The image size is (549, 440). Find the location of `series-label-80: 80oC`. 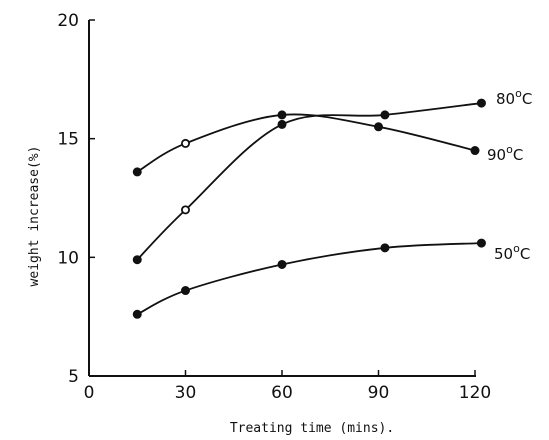

series-label-80: 80oC is located at coordinates (514, 97).